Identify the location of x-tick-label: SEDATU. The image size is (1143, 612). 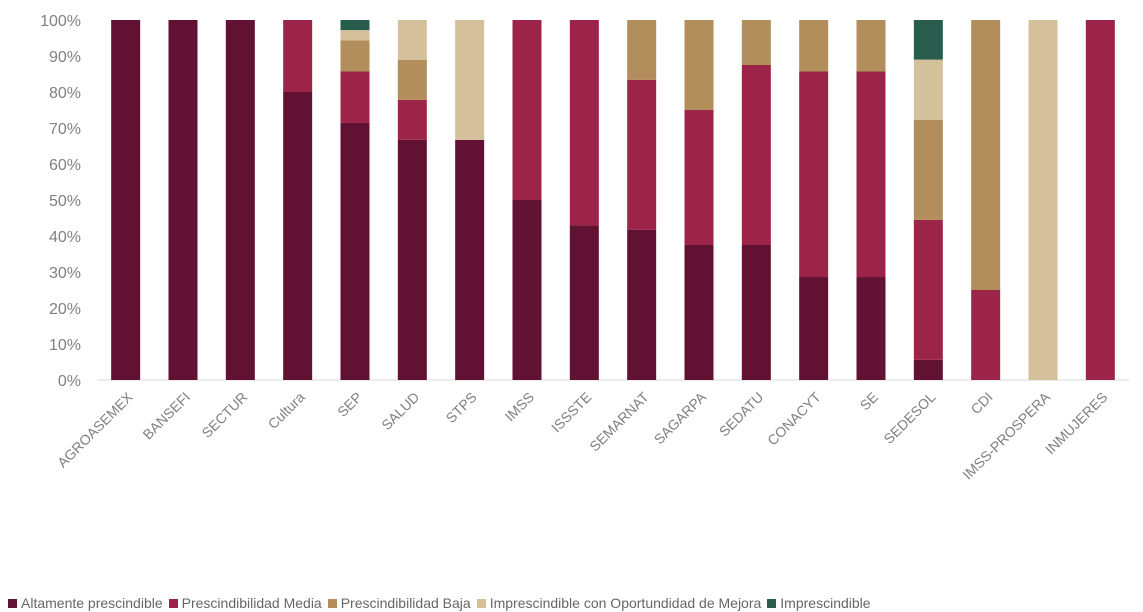
(741, 414).